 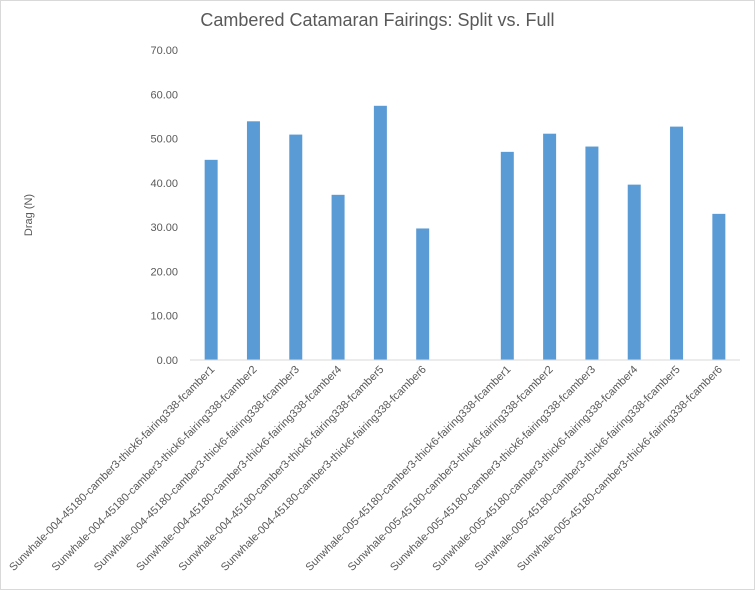 I want to click on y-tick-label: 50.00, so click(x=164, y=140).